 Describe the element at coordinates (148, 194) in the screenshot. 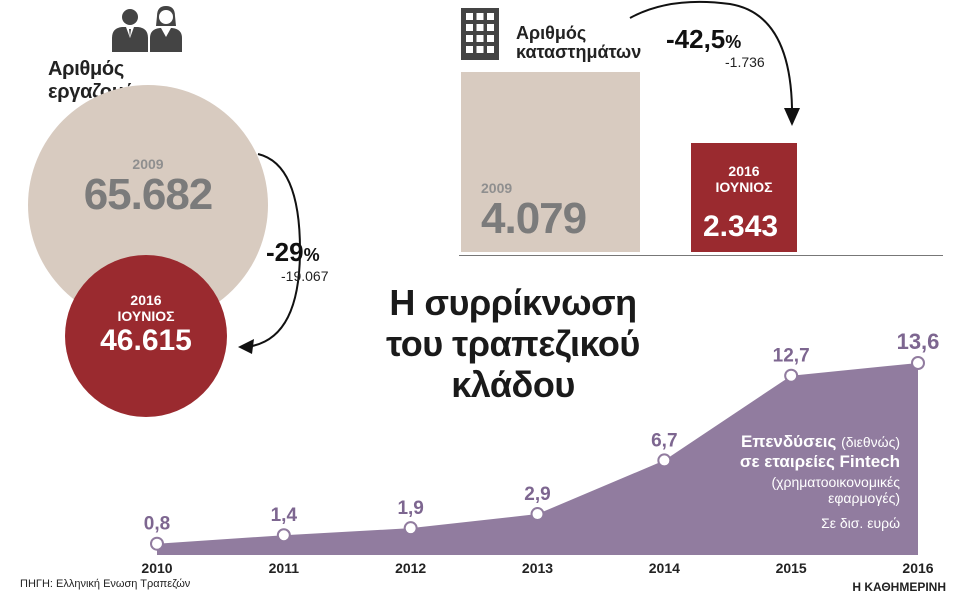

I see `employees-2009-value: 65.682` at that location.